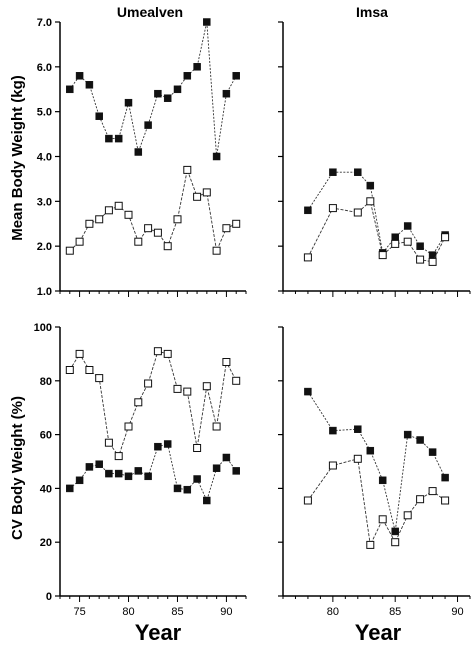 This screenshot has width=474, height=647. What do you see at coordinates (46, 489) in the screenshot?
I see `y-tick-label: 40` at bounding box center [46, 489].